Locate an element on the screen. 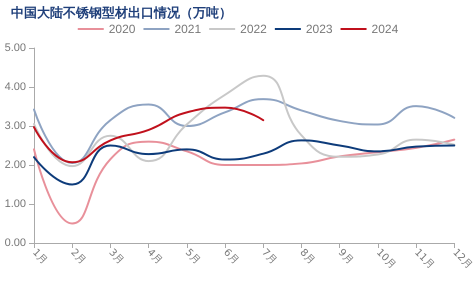  legend-label: 2021 is located at coordinates (188, 29).